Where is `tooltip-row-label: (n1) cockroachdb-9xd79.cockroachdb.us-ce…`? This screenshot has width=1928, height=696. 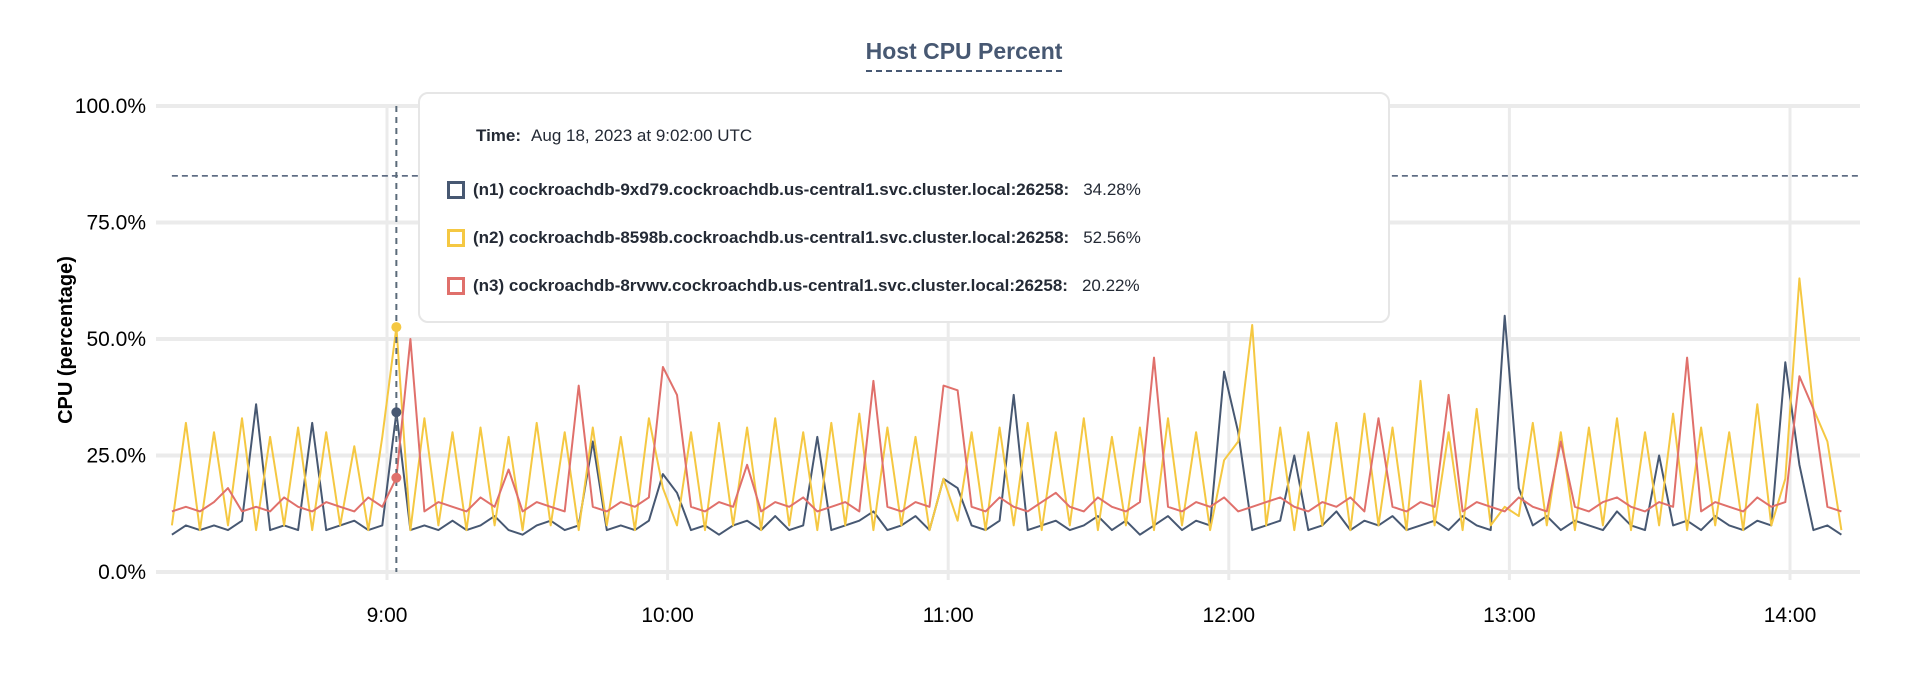
tooltip-row-label: (n1) cockroachdb-9xd79.cockroachdb.us-ce… is located at coordinates (771, 189).